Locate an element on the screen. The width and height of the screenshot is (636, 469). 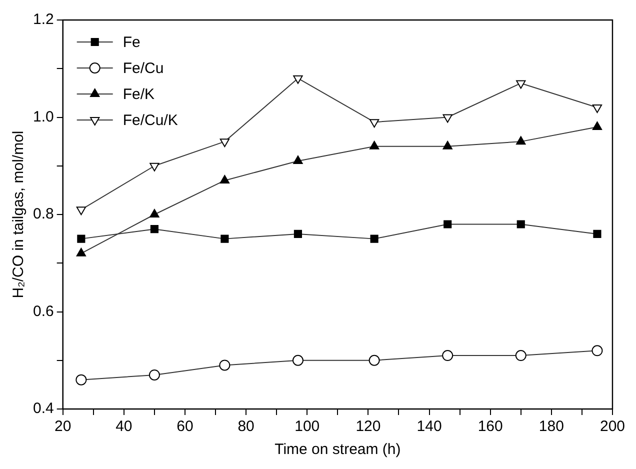
x-tick-label: 20 is located at coordinates (63, 427).